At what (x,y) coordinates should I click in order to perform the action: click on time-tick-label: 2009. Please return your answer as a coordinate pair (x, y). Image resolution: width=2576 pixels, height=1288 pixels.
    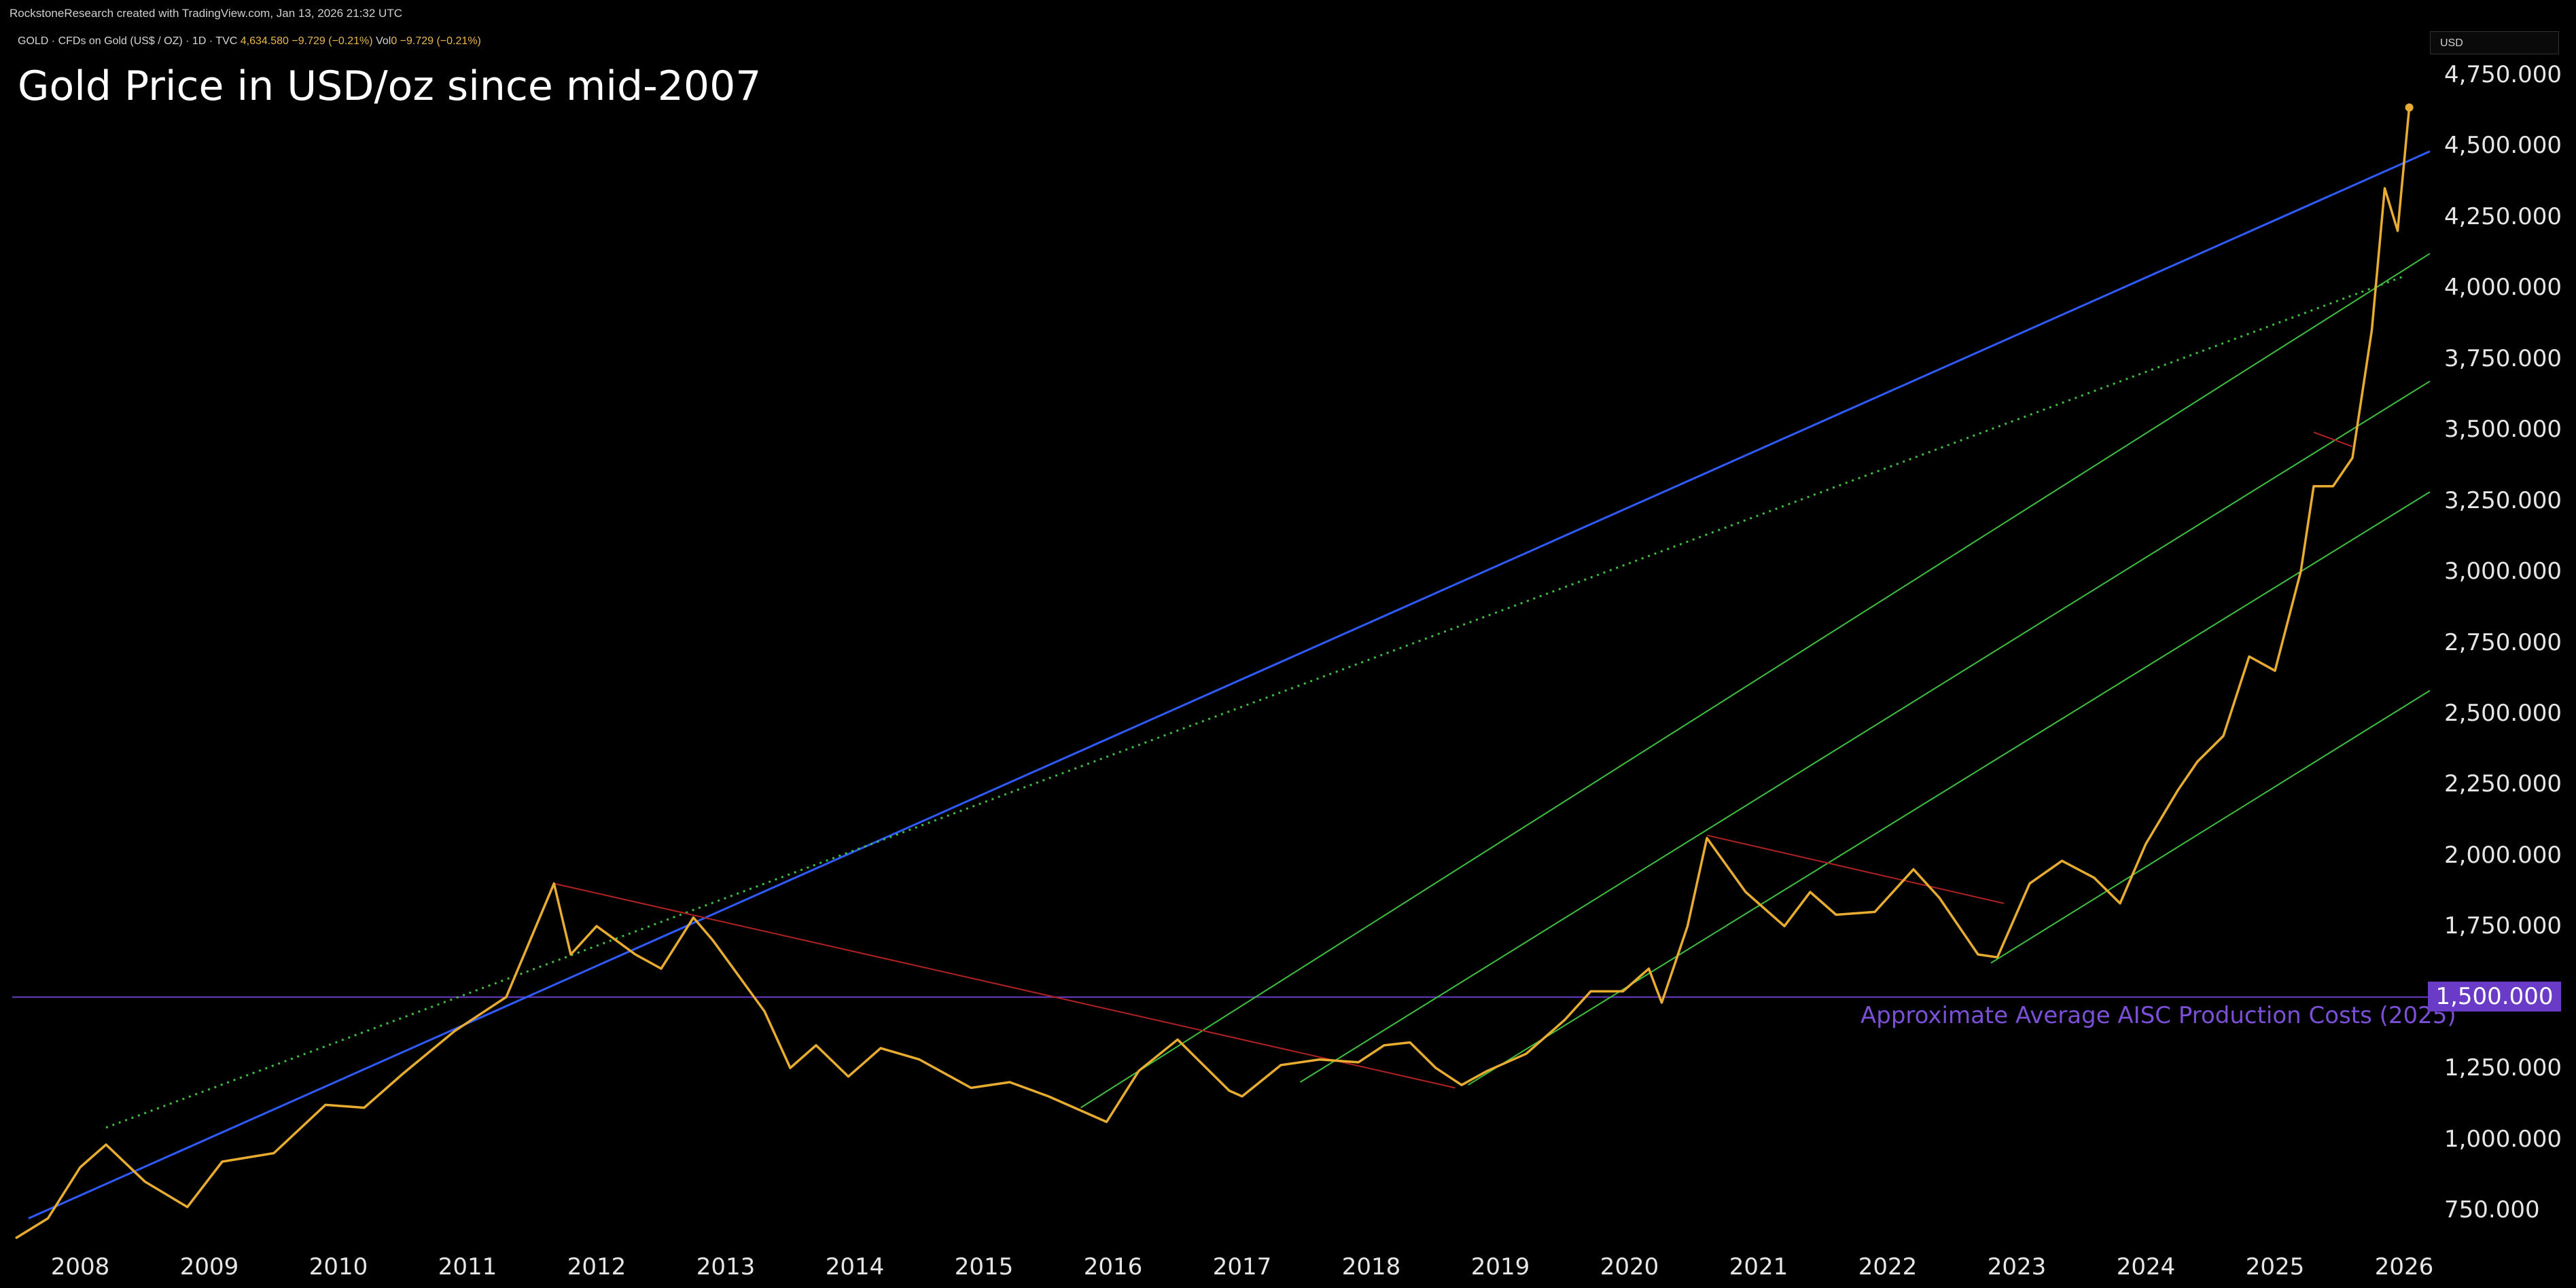
    Looking at the image, I should click on (209, 1267).